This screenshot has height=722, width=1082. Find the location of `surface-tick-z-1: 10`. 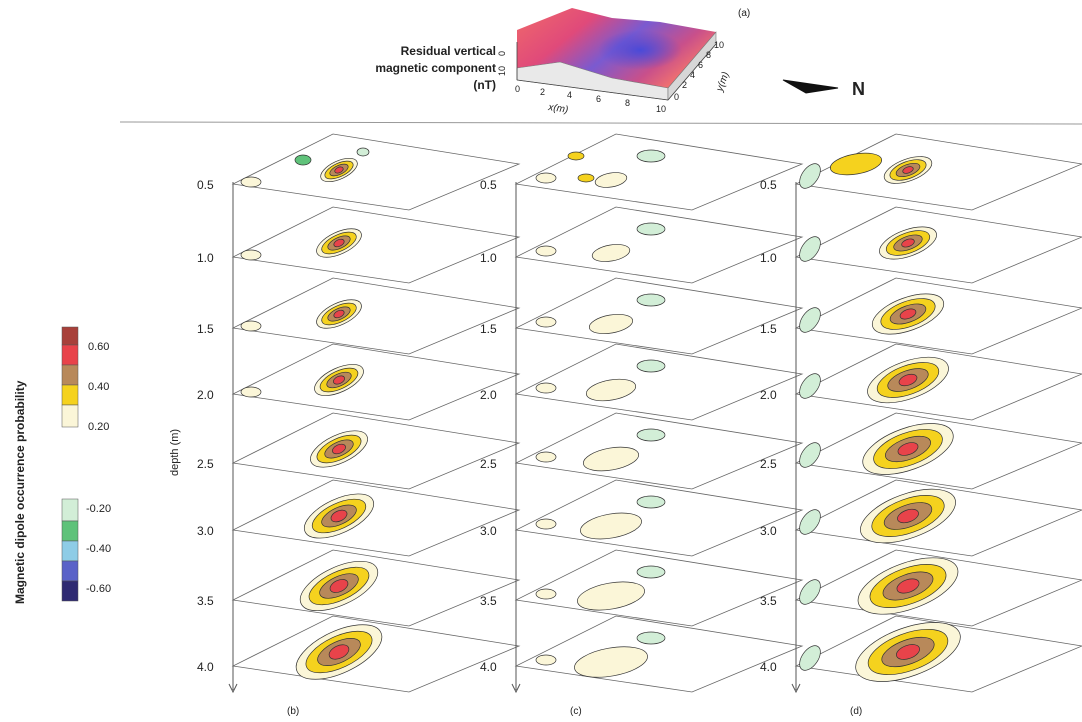

surface-tick-z-1: 10 is located at coordinates (502, 71).